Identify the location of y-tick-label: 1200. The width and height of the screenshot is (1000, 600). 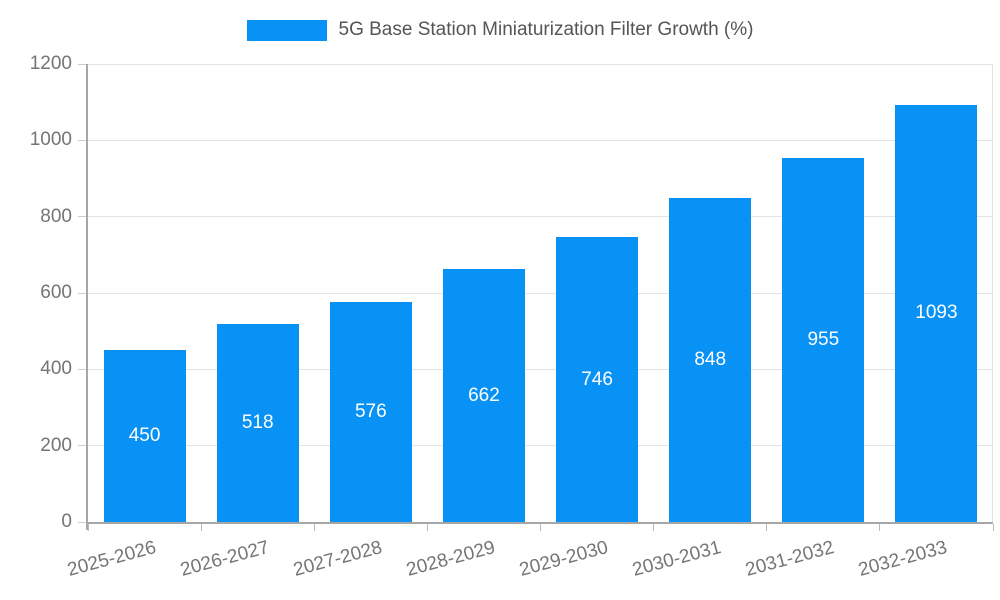
(50, 63).